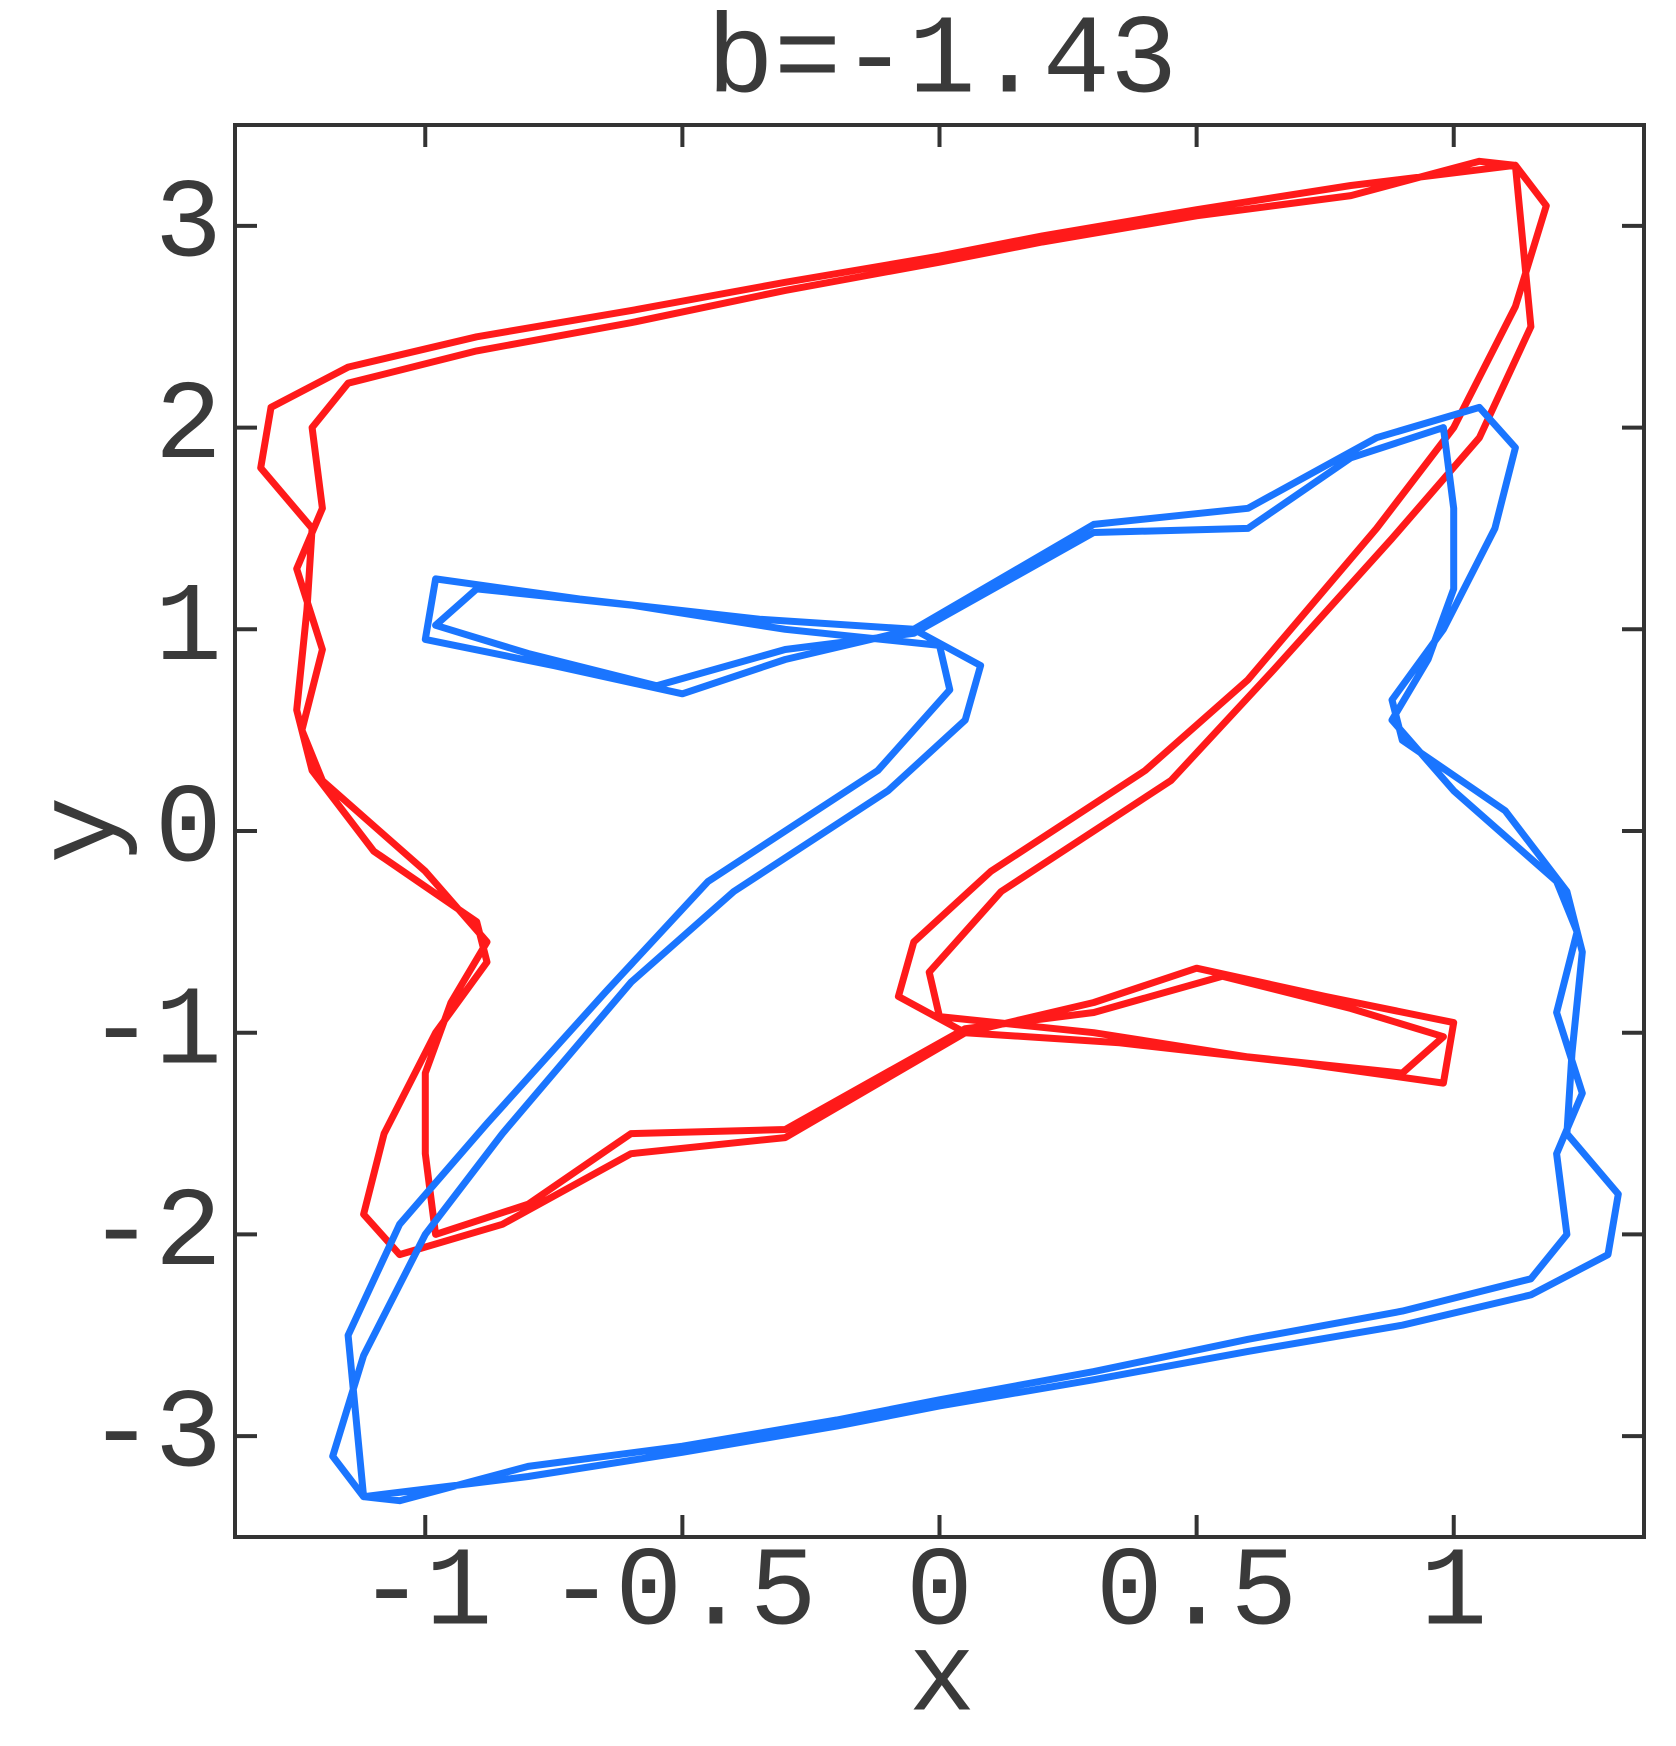  What do you see at coordinates (155, 1436) in the screenshot?
I see `y-tick-label: -3` at bounding box center [155, 1436].